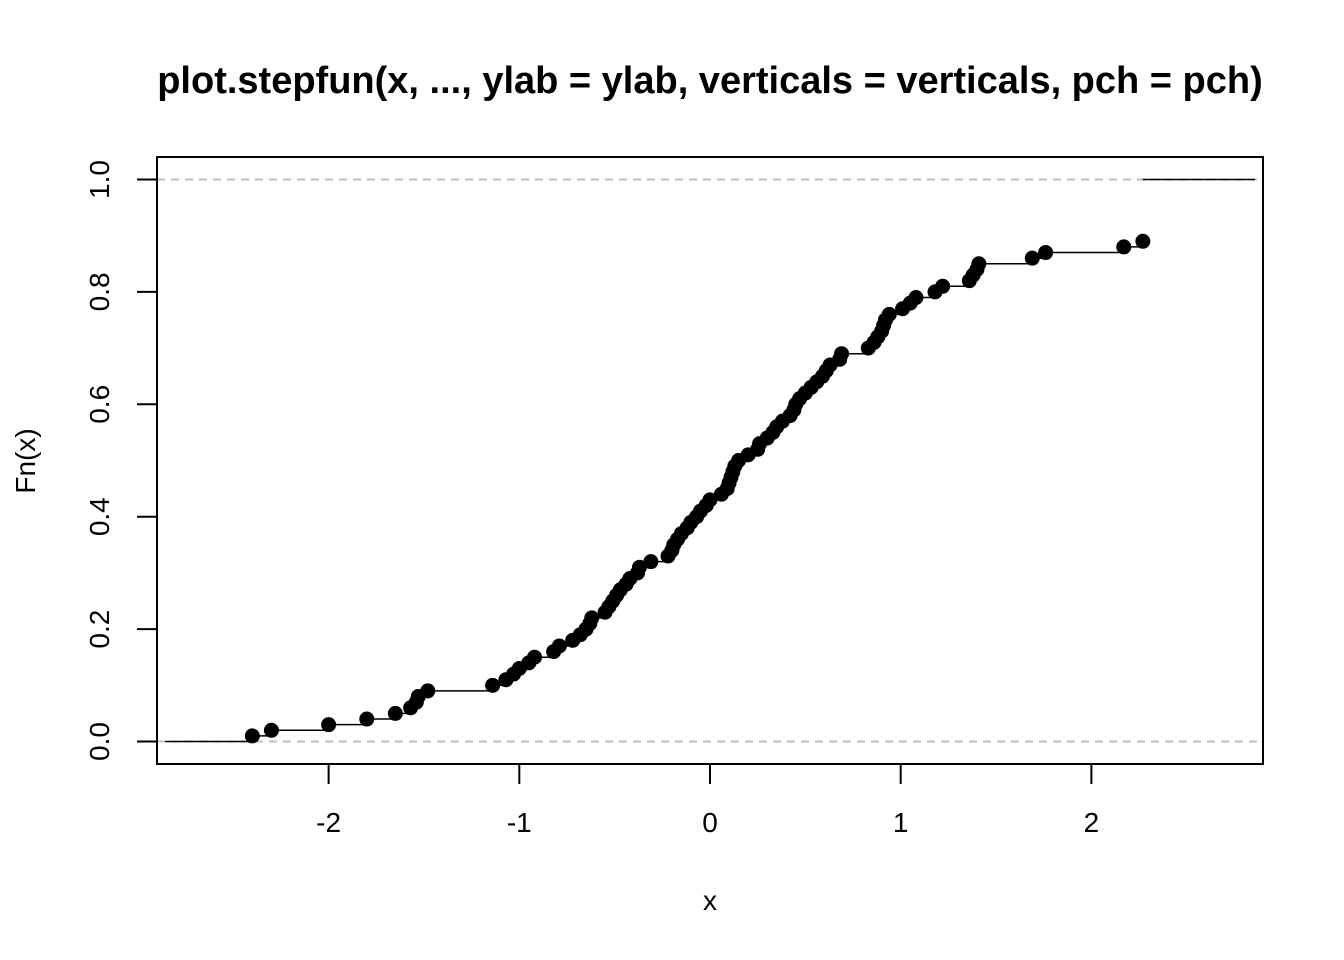  I want to click on x-tick-label: 1, so click(901, 822).